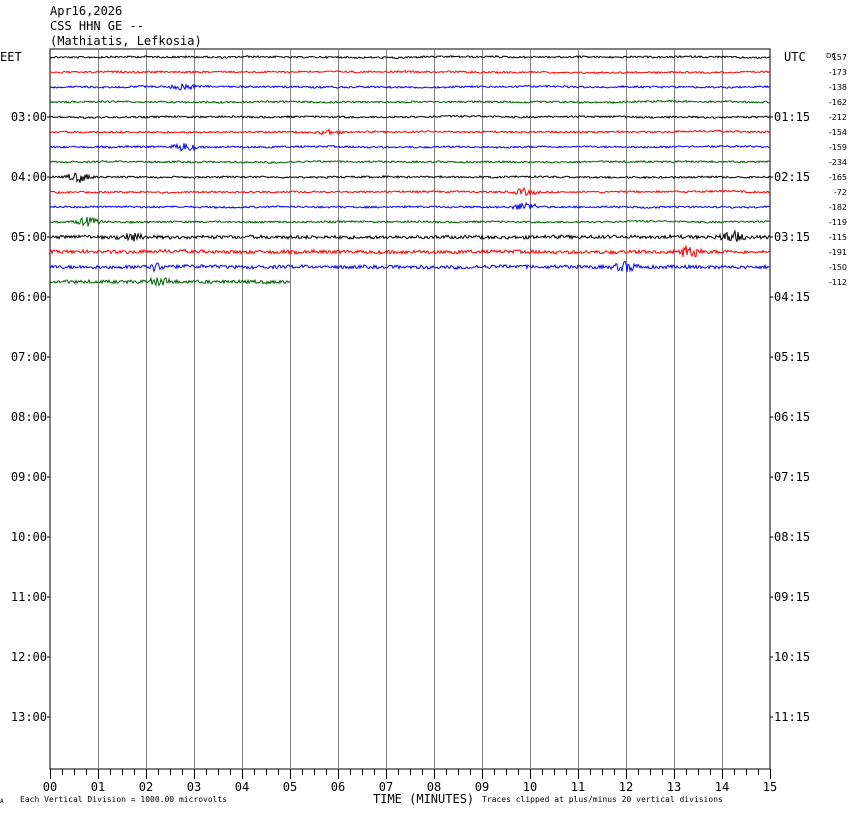 The height and width of the screenshot is (814, 850). What do you see at coordinates (838, 87) in the screenshot?
I see `dc-offset-label: -138` at bounding box center [838, 87].